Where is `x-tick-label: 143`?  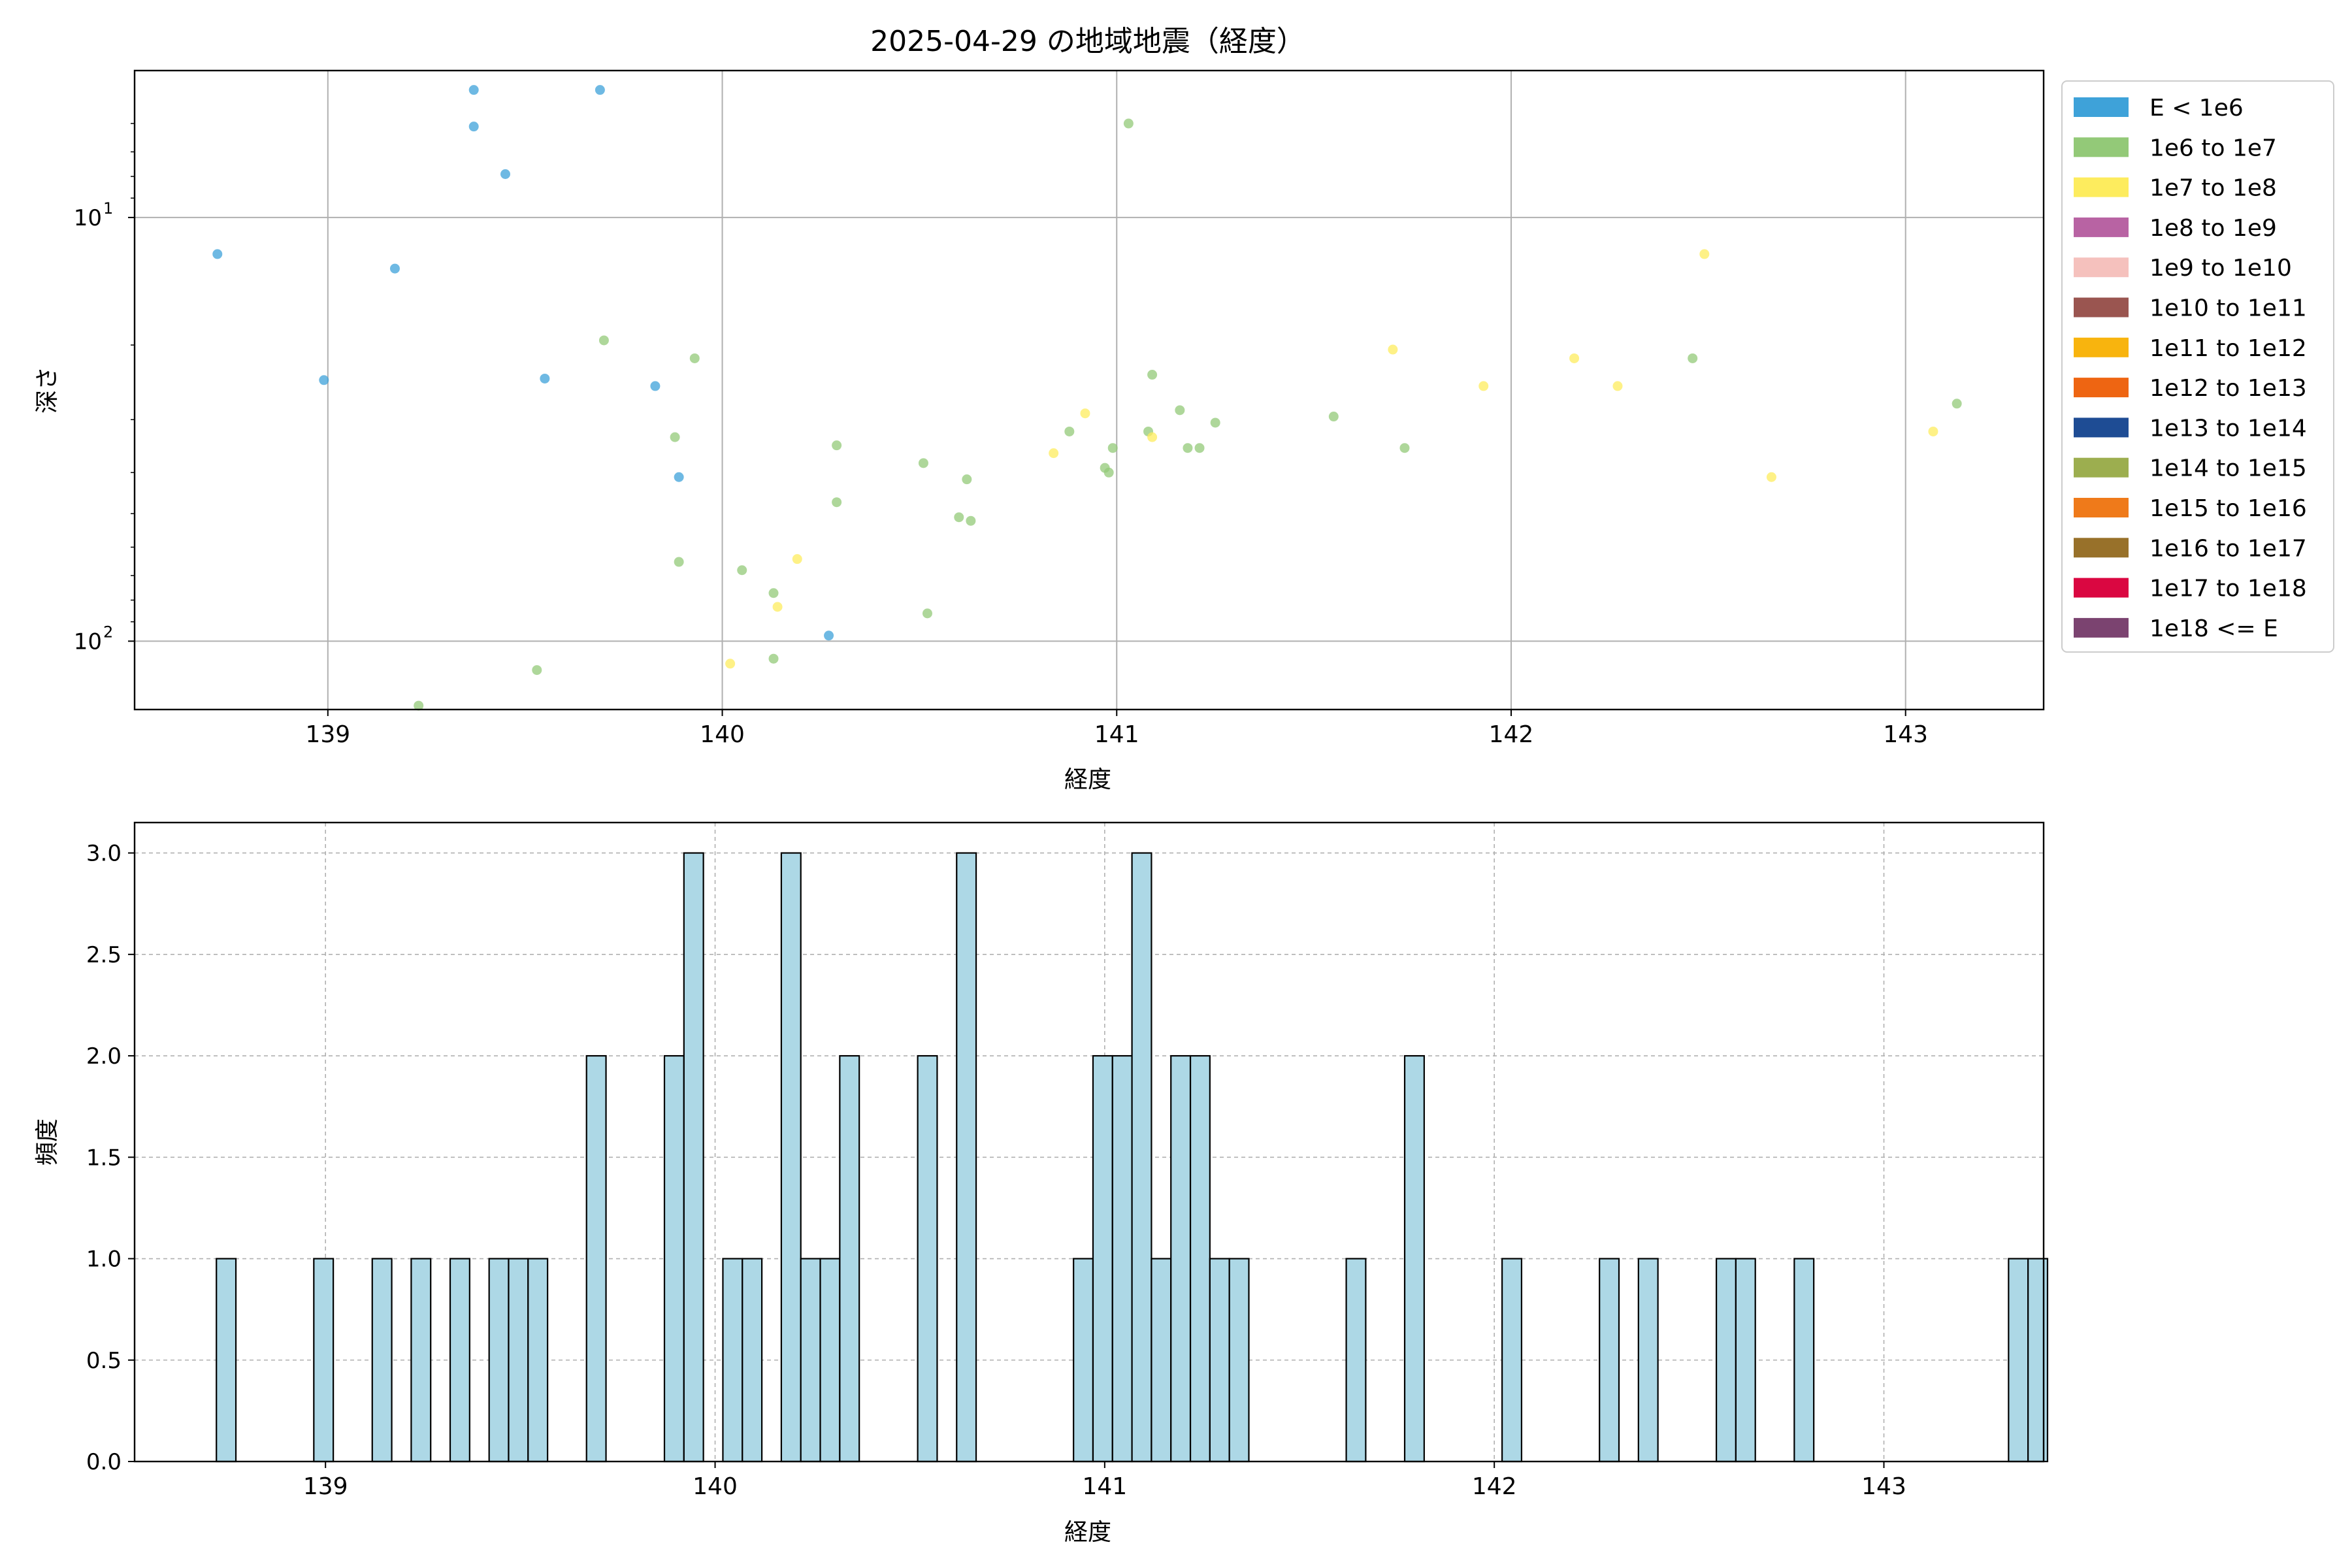
x-tick-label: 143 is located at coordinates (1883, 1486).